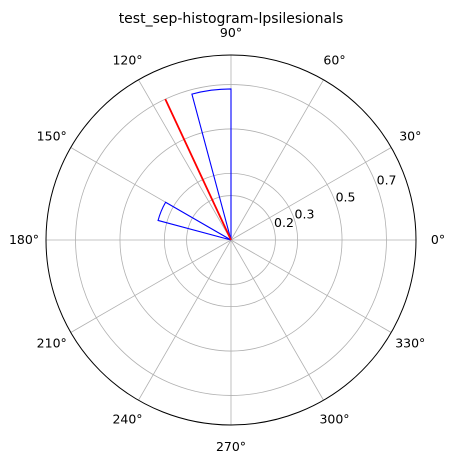 Image resolution: width=453 pixels, height=462 pixels. I want to click on mean-direction, so click(198, 169).